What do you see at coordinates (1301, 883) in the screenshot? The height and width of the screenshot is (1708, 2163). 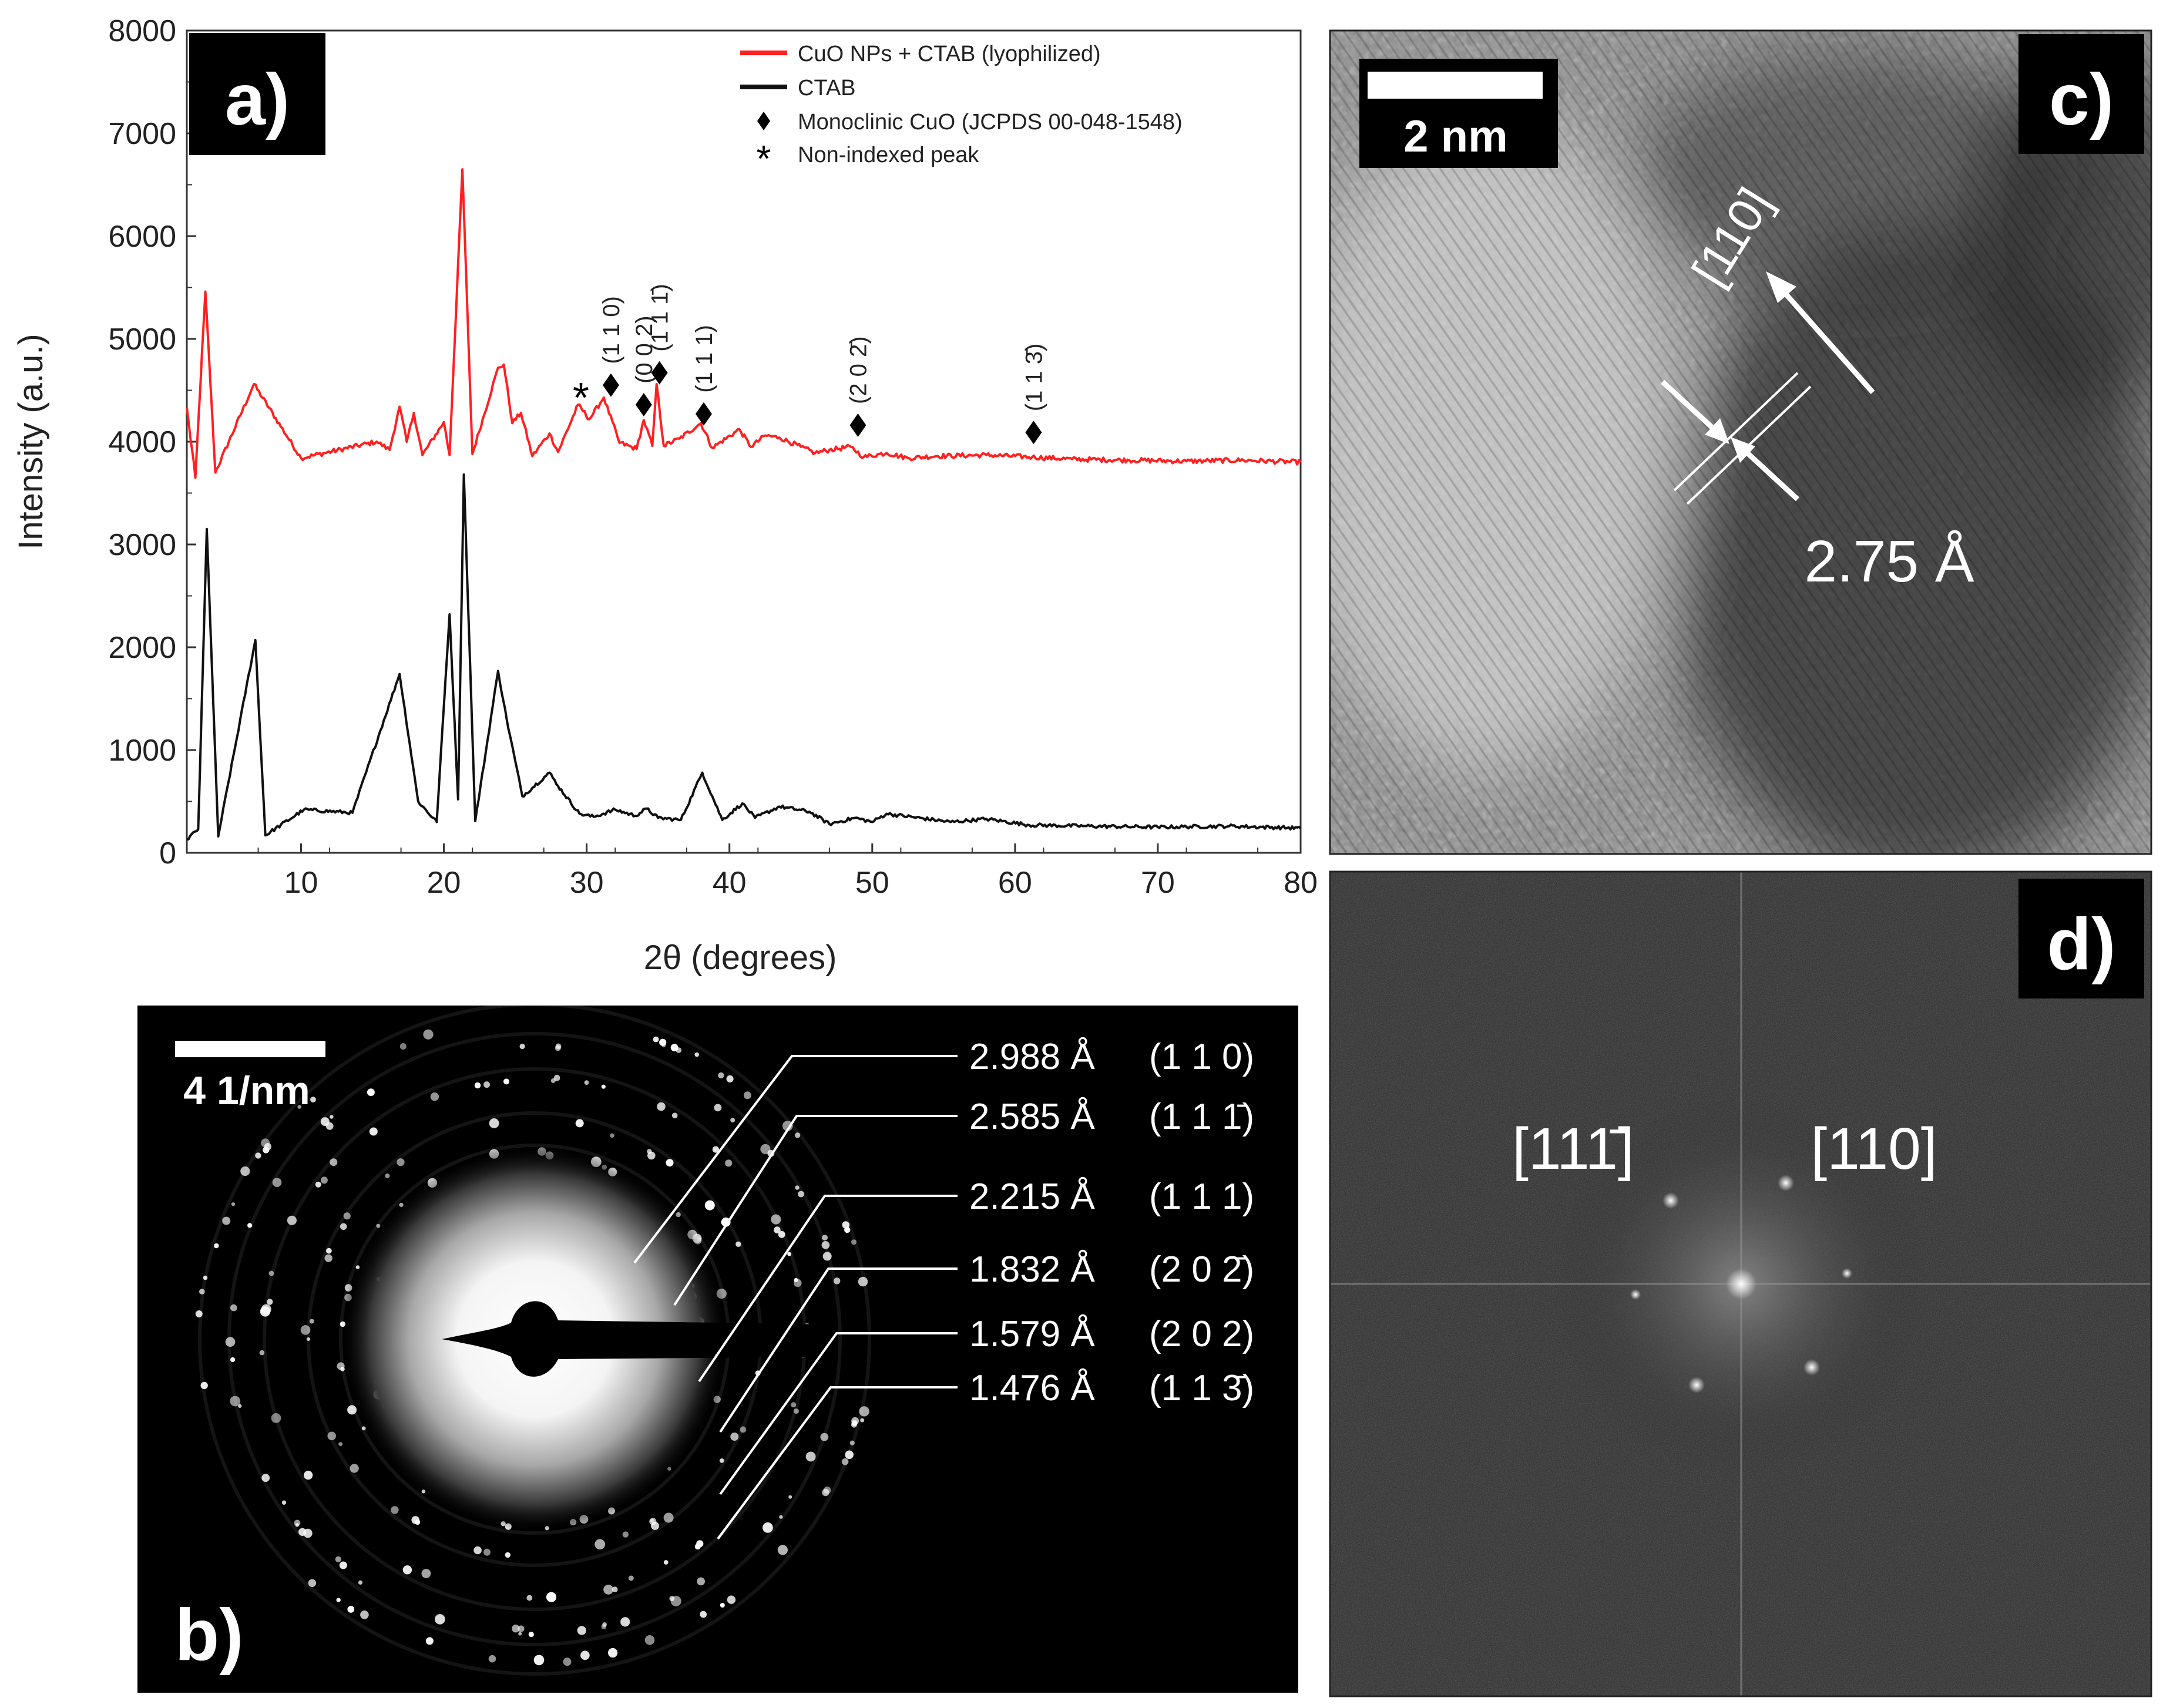 I see `x-tick-label: 80` at bounding box center [1301, 883].